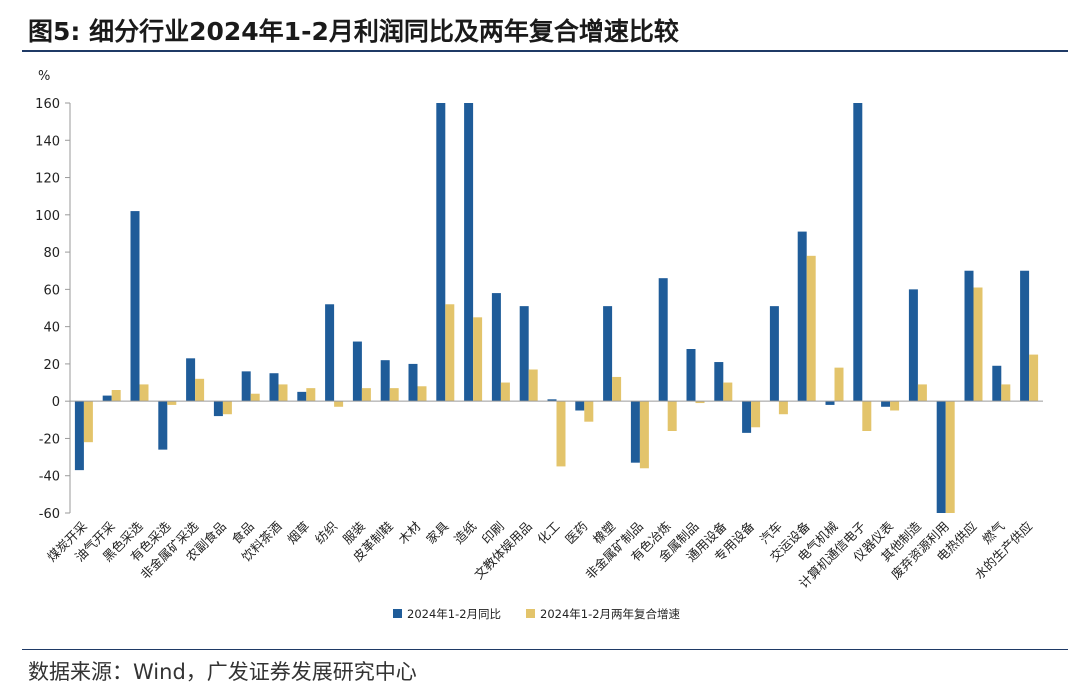 Image resolution: width=1080 pixels, height=697 pixels. I want to click on title-divider, so click(545, 51).